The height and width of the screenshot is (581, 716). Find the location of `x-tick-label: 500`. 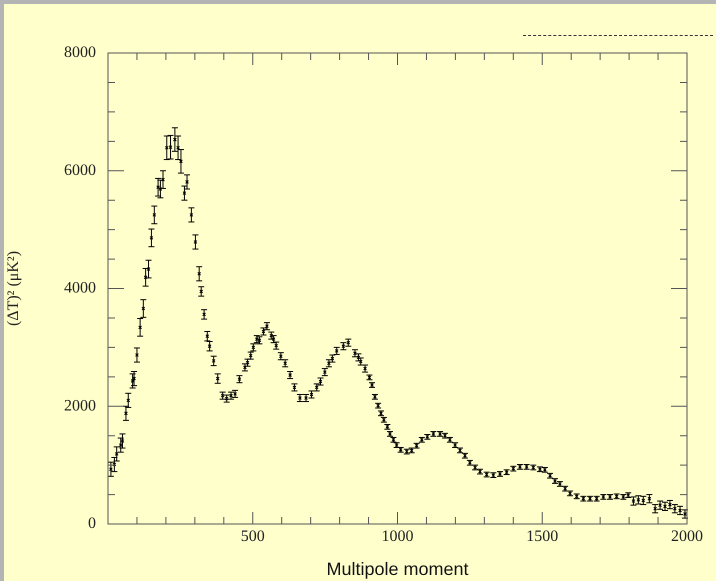

x-tick-label: 500 is located at coordinates (252, 536).